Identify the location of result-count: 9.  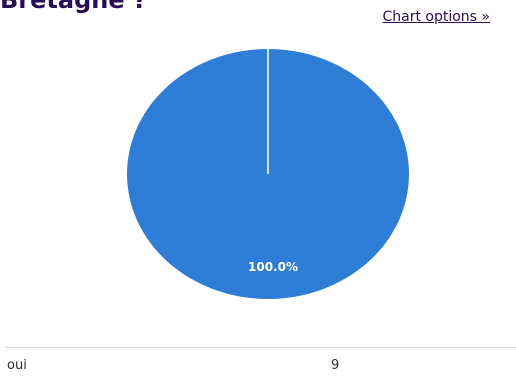
(335, 365).